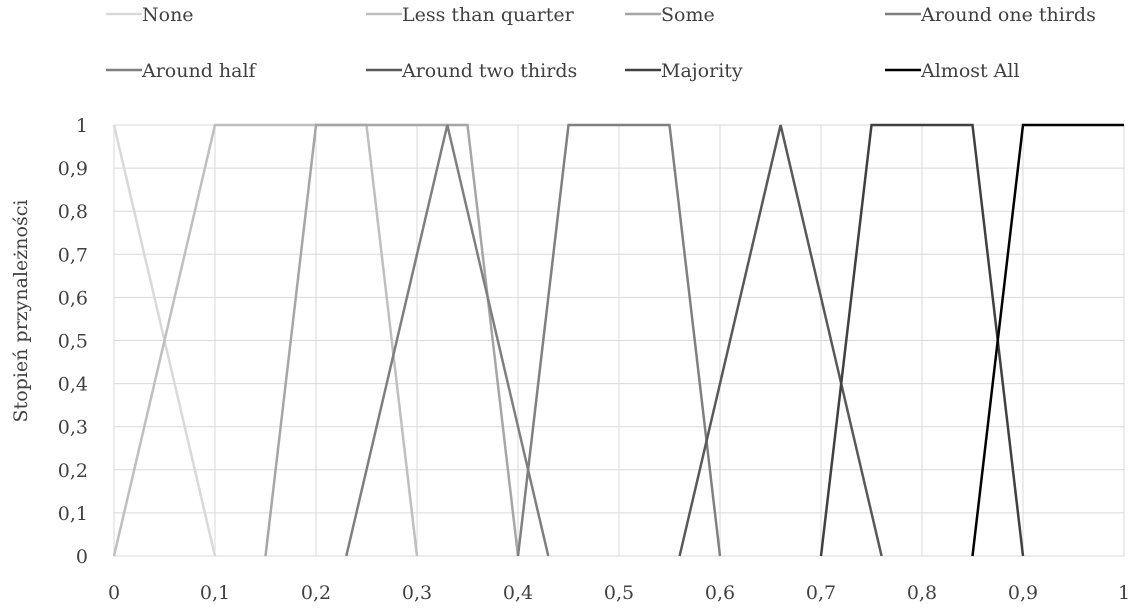 The width and height of the screenshot is (1139, 614). What do you see at coordinates (1023, 593) in the screenshot?
I see `x-tick-label: 0,9` at bounding box center [1023, 593].